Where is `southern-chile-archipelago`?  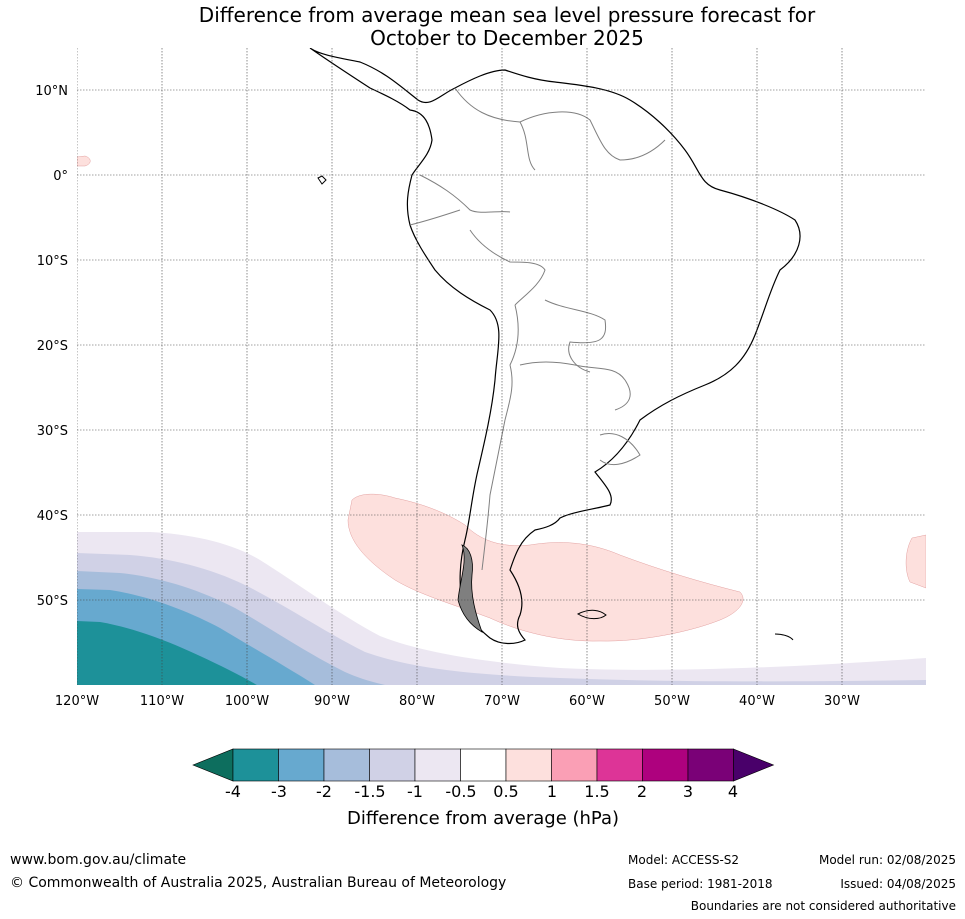 southern-chile-archipelago is located at coordinates (470, 588).